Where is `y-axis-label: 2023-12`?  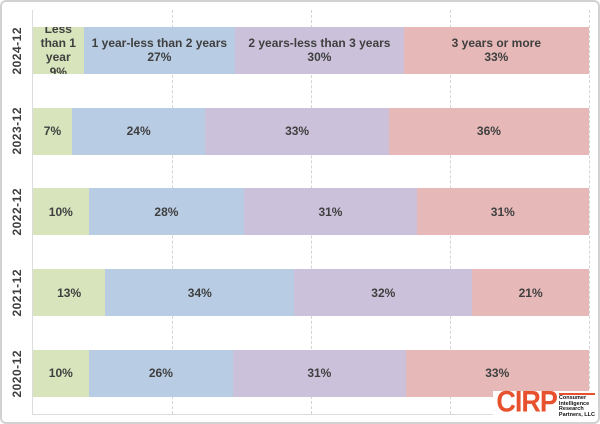
y-axis-label: 2023-12 is located at coordinates (17, 131).